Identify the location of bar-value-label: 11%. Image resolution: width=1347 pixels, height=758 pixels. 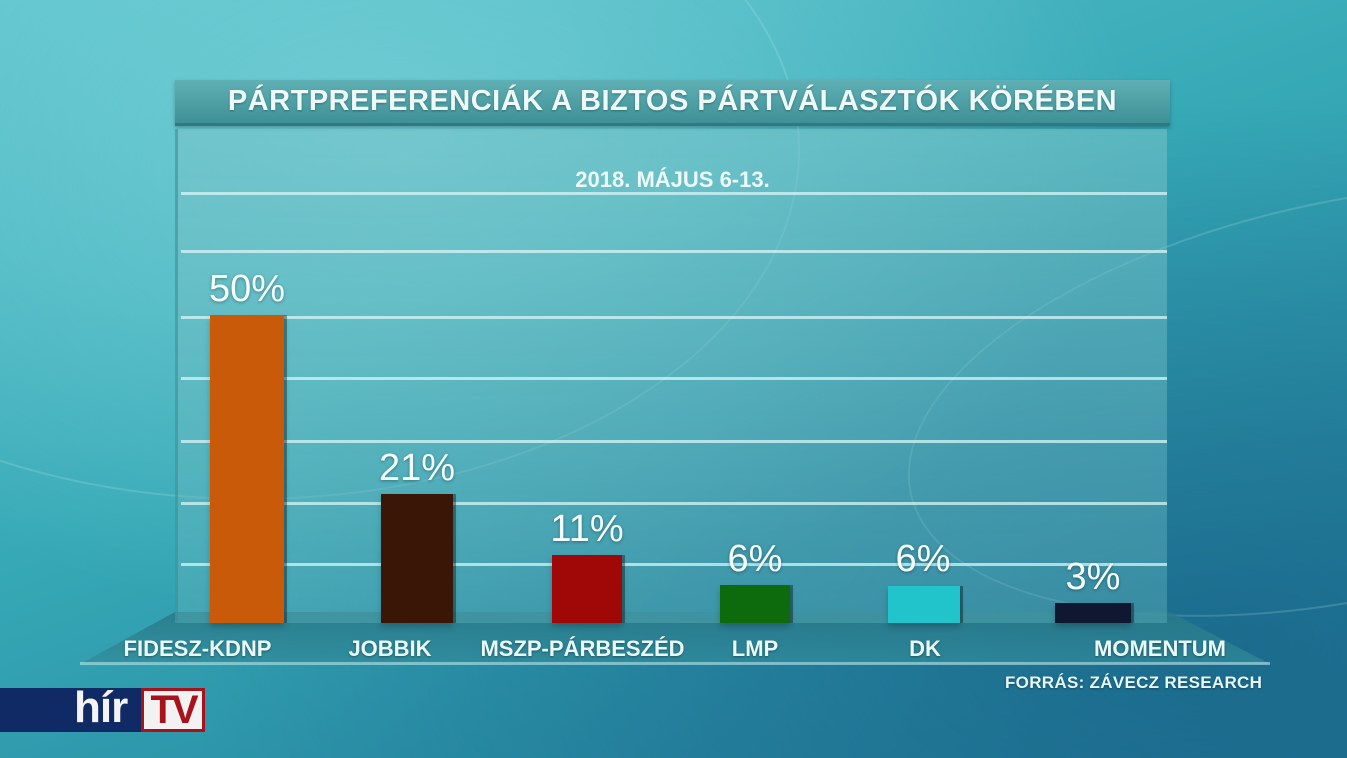
(587, 529).